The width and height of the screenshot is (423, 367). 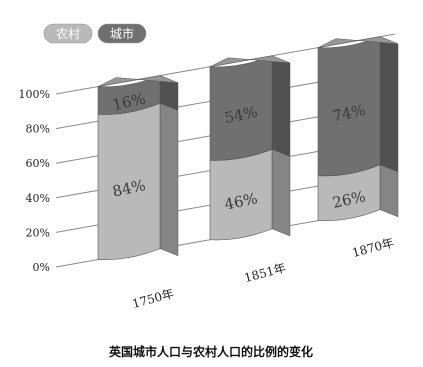 What do you see at coordinates (38, 129) in the screenshot?
I see `y-tick-label: 80%` at bounding box center [38, 129].